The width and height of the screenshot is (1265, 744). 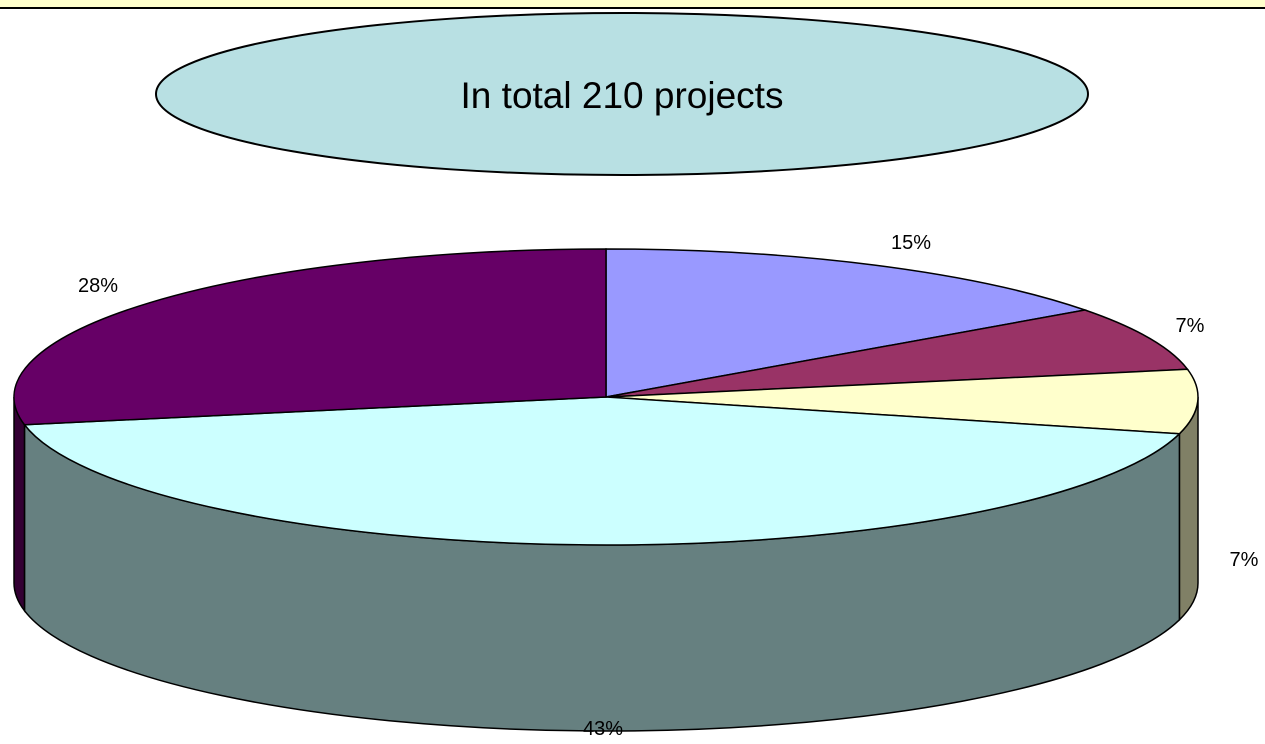 What do you see at coordinates (911, 243) in the screenshot?
I see `label-slice-1: 15%` at bounding box center [911, 243].